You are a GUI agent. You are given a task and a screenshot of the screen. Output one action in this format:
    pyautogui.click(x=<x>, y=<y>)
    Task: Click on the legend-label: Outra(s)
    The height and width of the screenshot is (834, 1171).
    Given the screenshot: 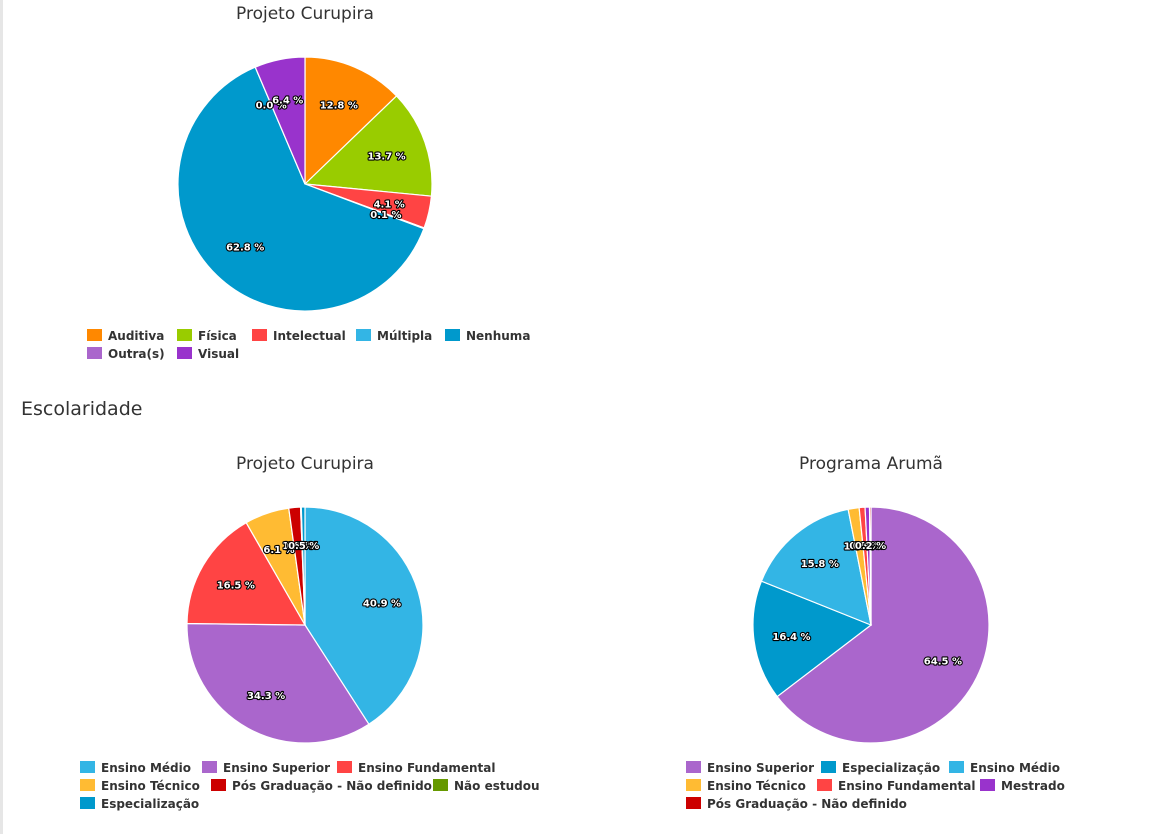 What is the action you would take?
    pyautogui.click(x=136, y=354)
    